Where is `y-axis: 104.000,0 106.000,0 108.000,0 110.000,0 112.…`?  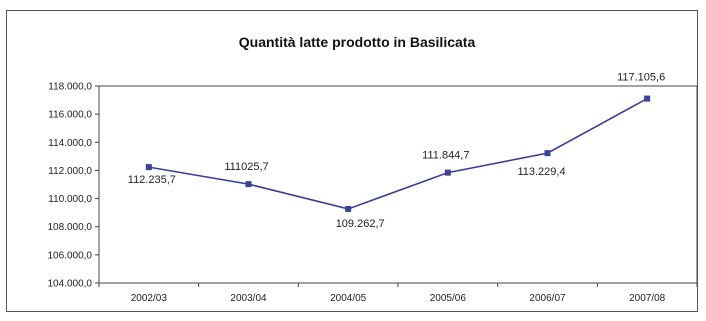
y-axis: 104.000,0 106.000,0 108.000,0 110.000,0 112.… is located at coordinates (73, 186).